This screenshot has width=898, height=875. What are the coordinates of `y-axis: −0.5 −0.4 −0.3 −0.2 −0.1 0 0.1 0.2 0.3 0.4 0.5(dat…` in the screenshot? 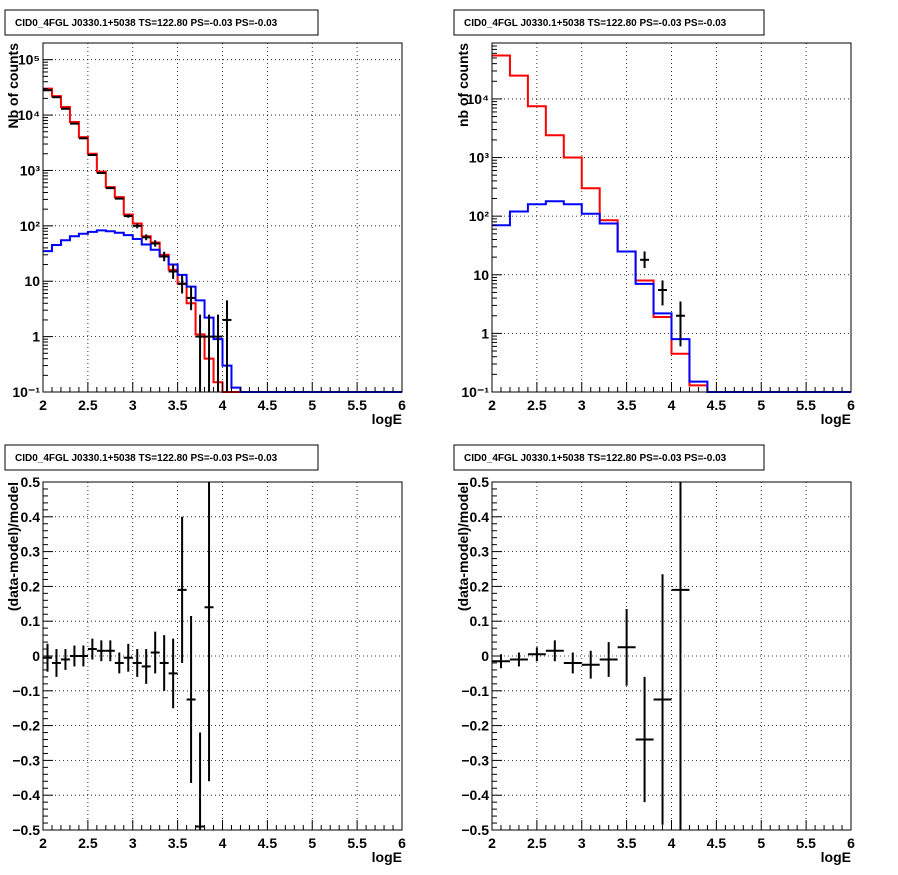 It's located at (478, 656).